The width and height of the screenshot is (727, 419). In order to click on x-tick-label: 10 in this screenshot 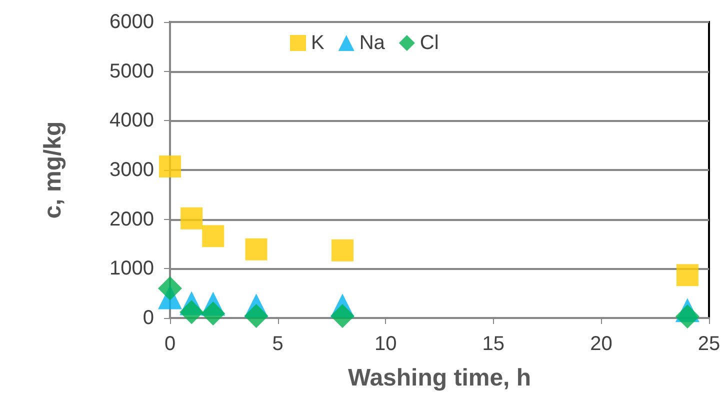, I will do `click(385, 344)`.